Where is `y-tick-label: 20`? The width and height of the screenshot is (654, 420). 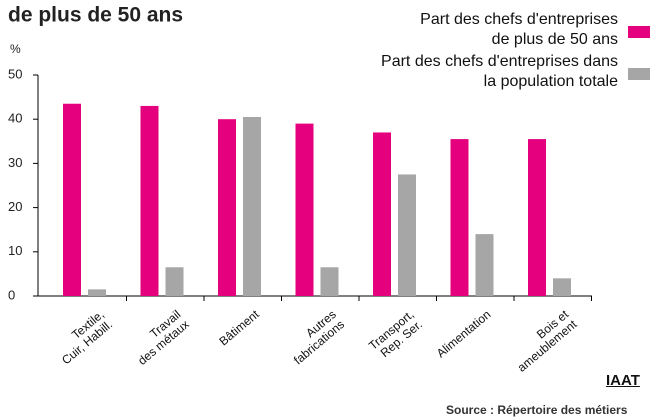
y-tick-label: 20 is located at coordinates (15, 206).